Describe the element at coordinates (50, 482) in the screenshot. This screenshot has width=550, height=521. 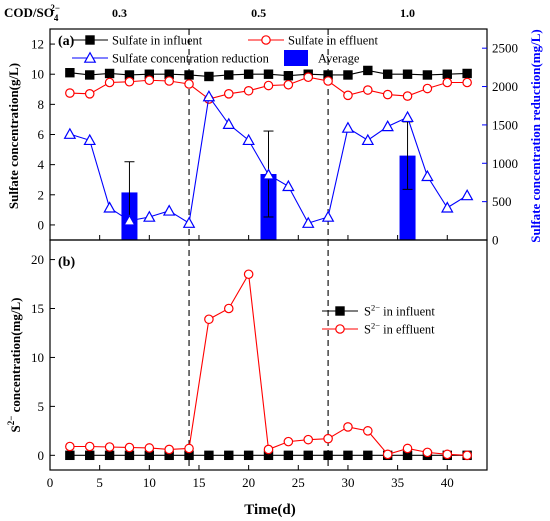
I see `x-tick-label: 0` at that location.